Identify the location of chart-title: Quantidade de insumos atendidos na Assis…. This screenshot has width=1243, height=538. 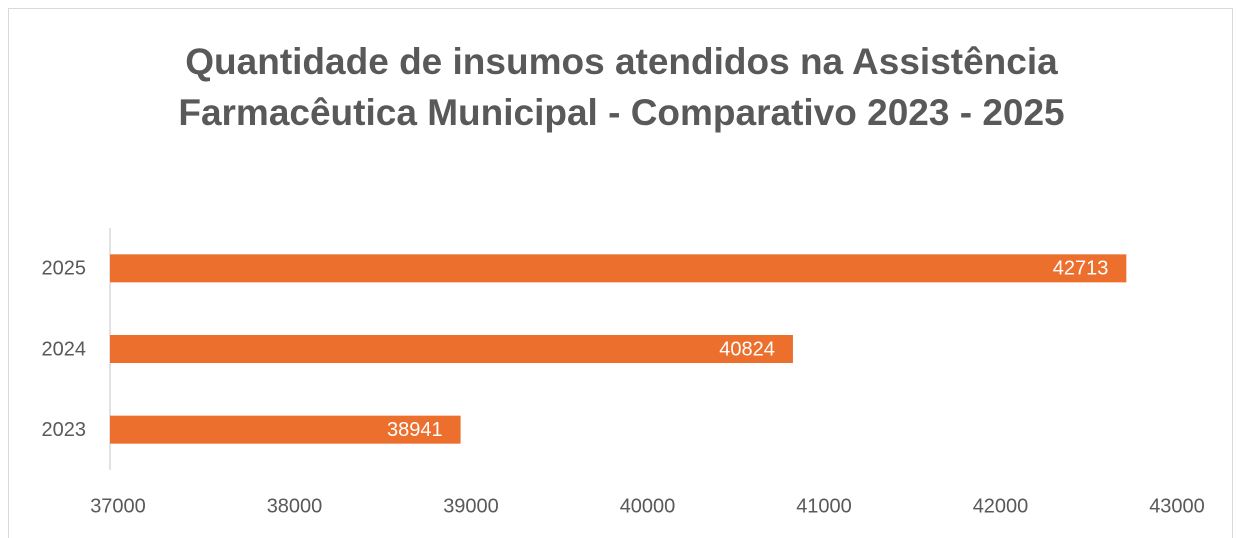
(621, 87).